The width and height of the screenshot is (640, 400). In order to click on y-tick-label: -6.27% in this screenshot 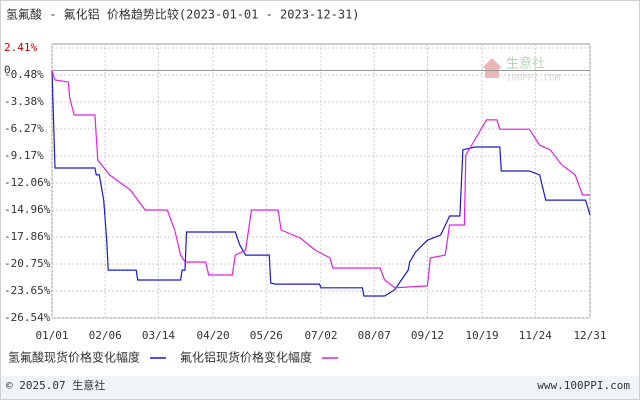, I will do `click(24, 128)`.